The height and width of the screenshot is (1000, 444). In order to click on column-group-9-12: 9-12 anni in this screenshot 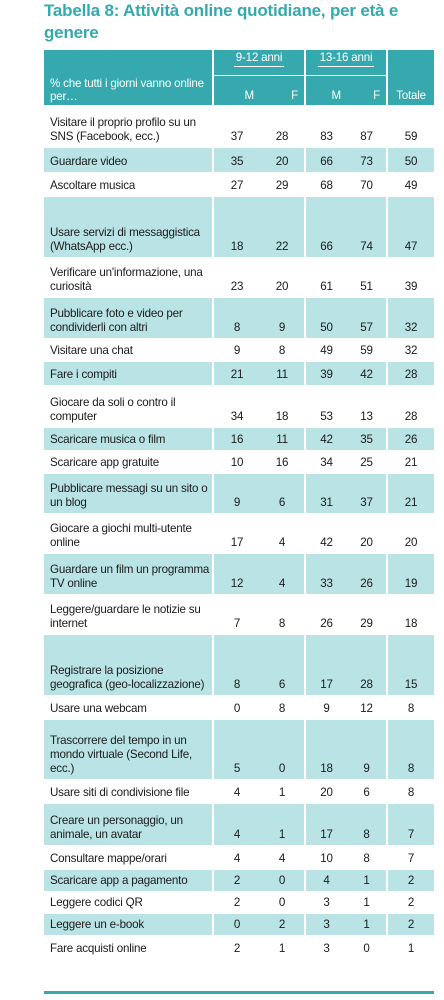, I will do `click(260, 63)`.